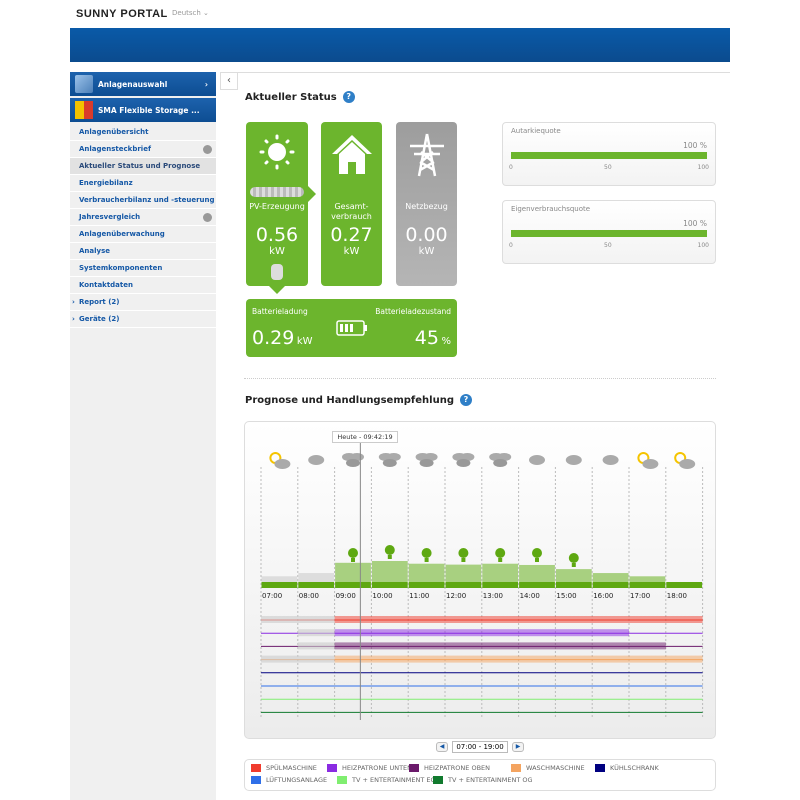  Describe the element at coordinates (352, 154) in the screenshot. I see `house-icon` at that location.